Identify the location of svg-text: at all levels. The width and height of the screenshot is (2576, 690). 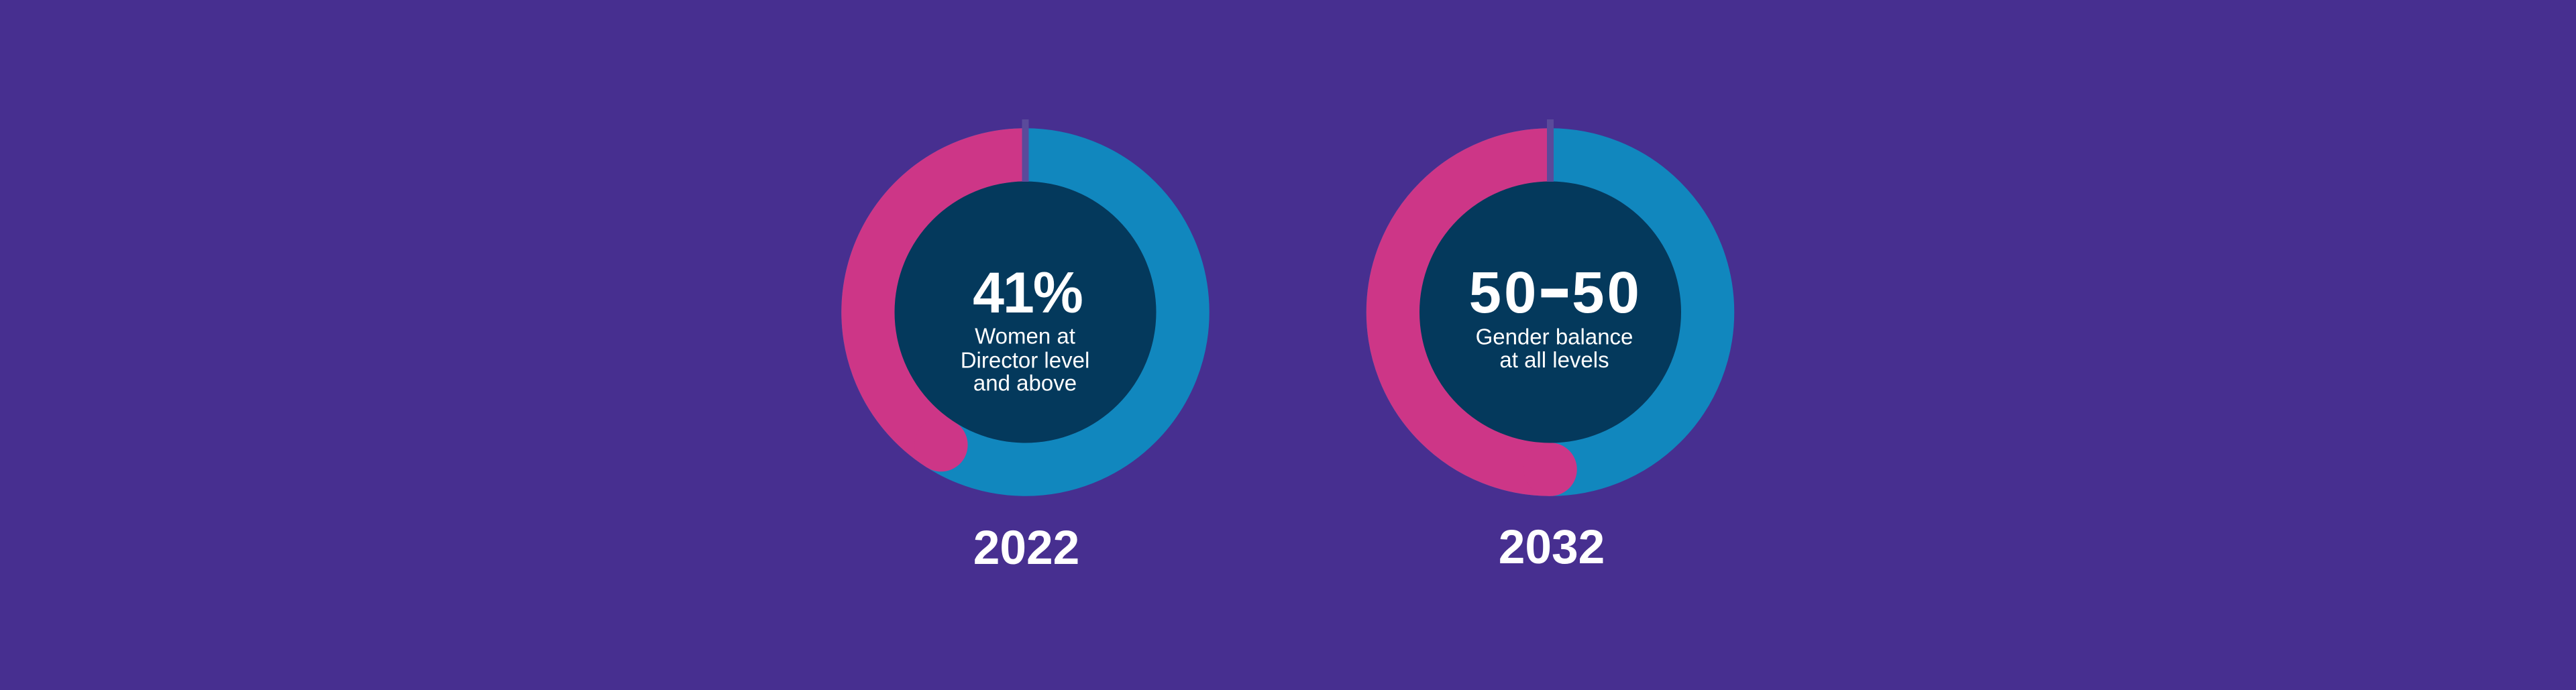
(1554, 359).